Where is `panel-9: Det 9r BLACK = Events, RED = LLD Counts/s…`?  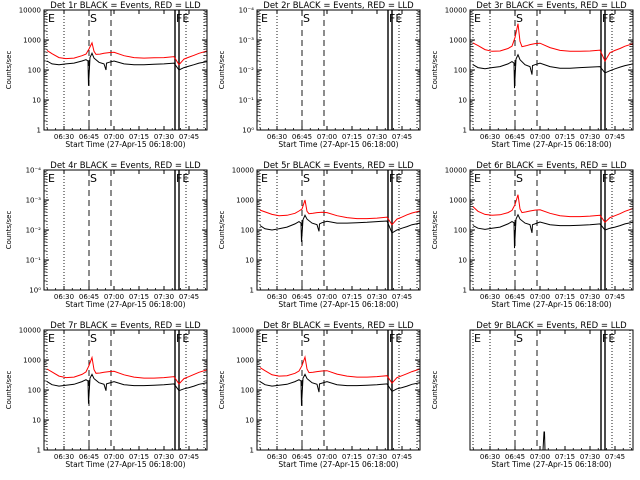
panel-9: Det 9r BLACK = Events, RED = LLD Counts/s… is located at coordinates (532, 395).